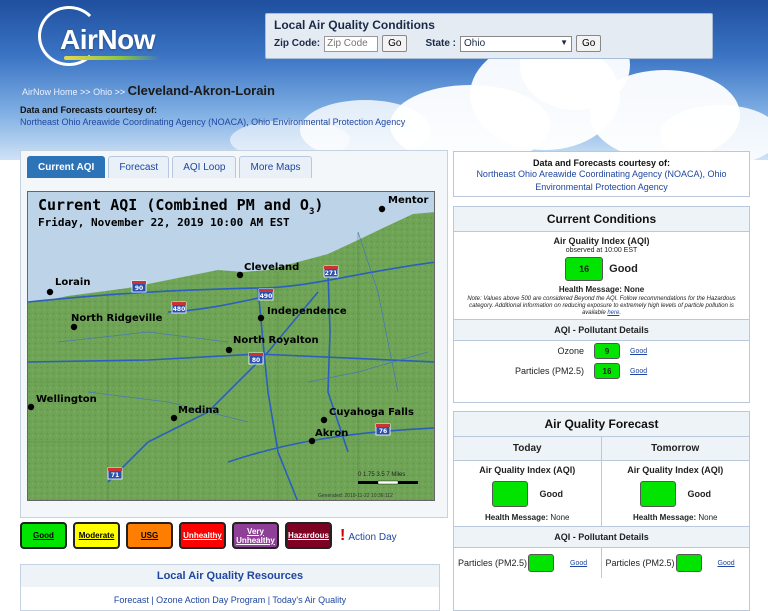 The height and width of the screenshot is (611, 768). What do you see at coordinates (103, 92) in the screenshot?
I see `breadcrumb-state: Ohio` at bounding box center [103, 92].